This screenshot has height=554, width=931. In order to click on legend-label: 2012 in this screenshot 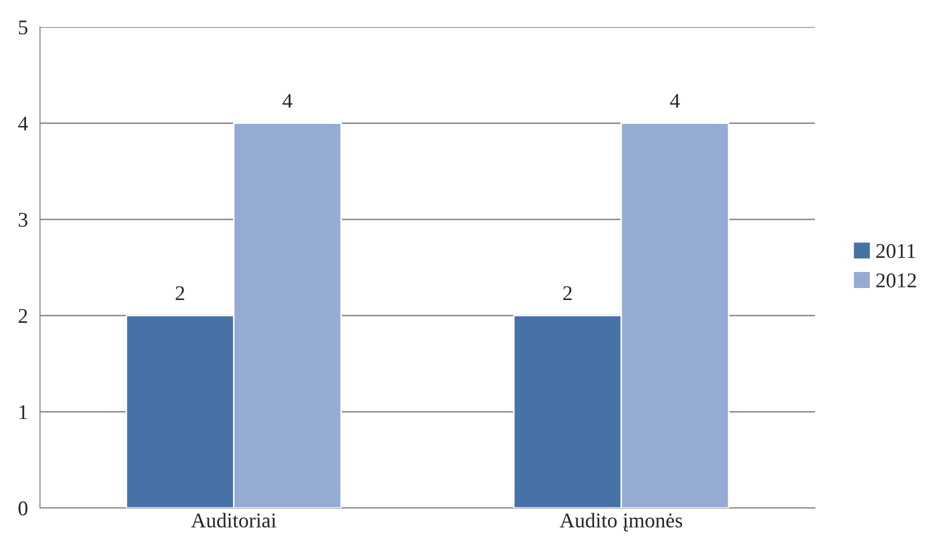, I will do `click(896, 280)`.